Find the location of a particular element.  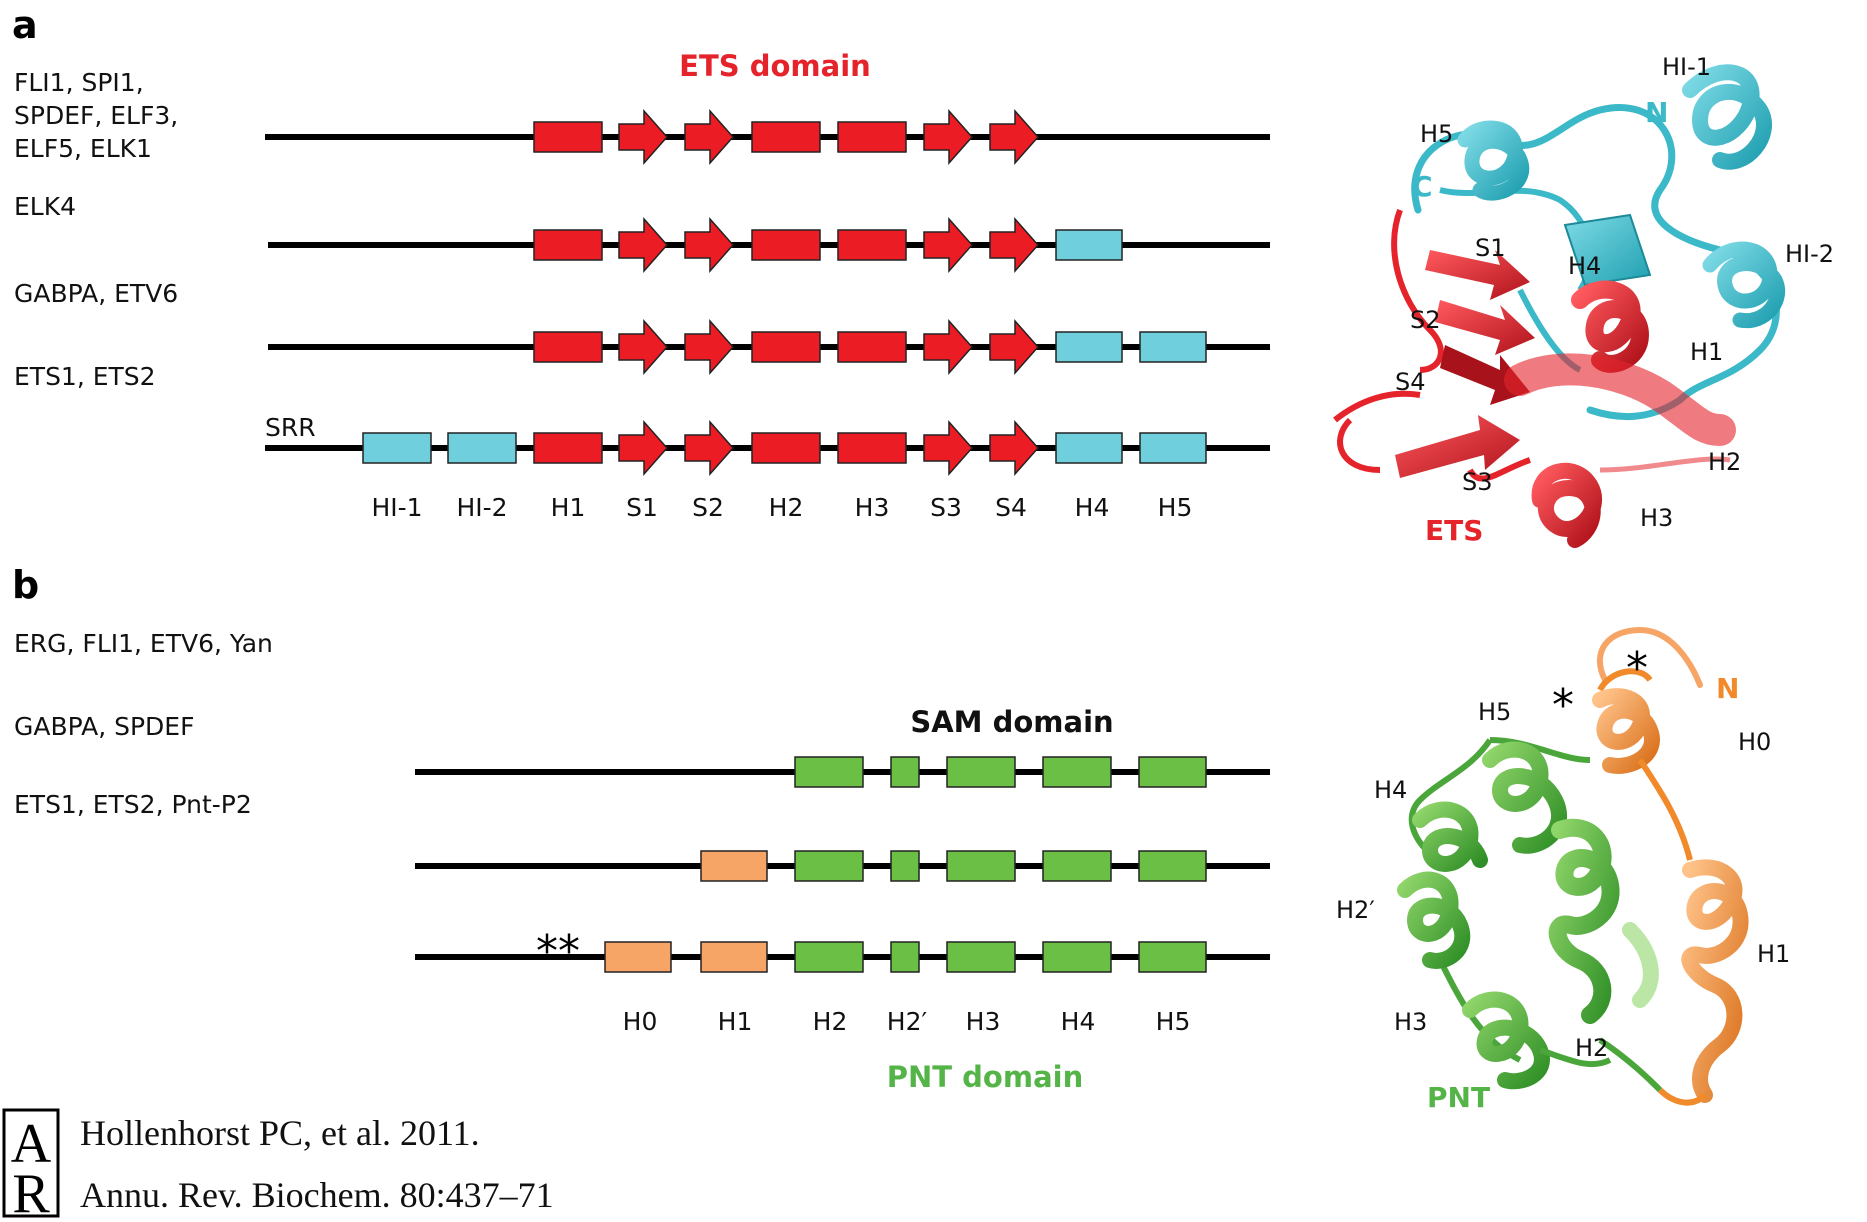

label-h1: H1 is located at coordinates (1706, 352).